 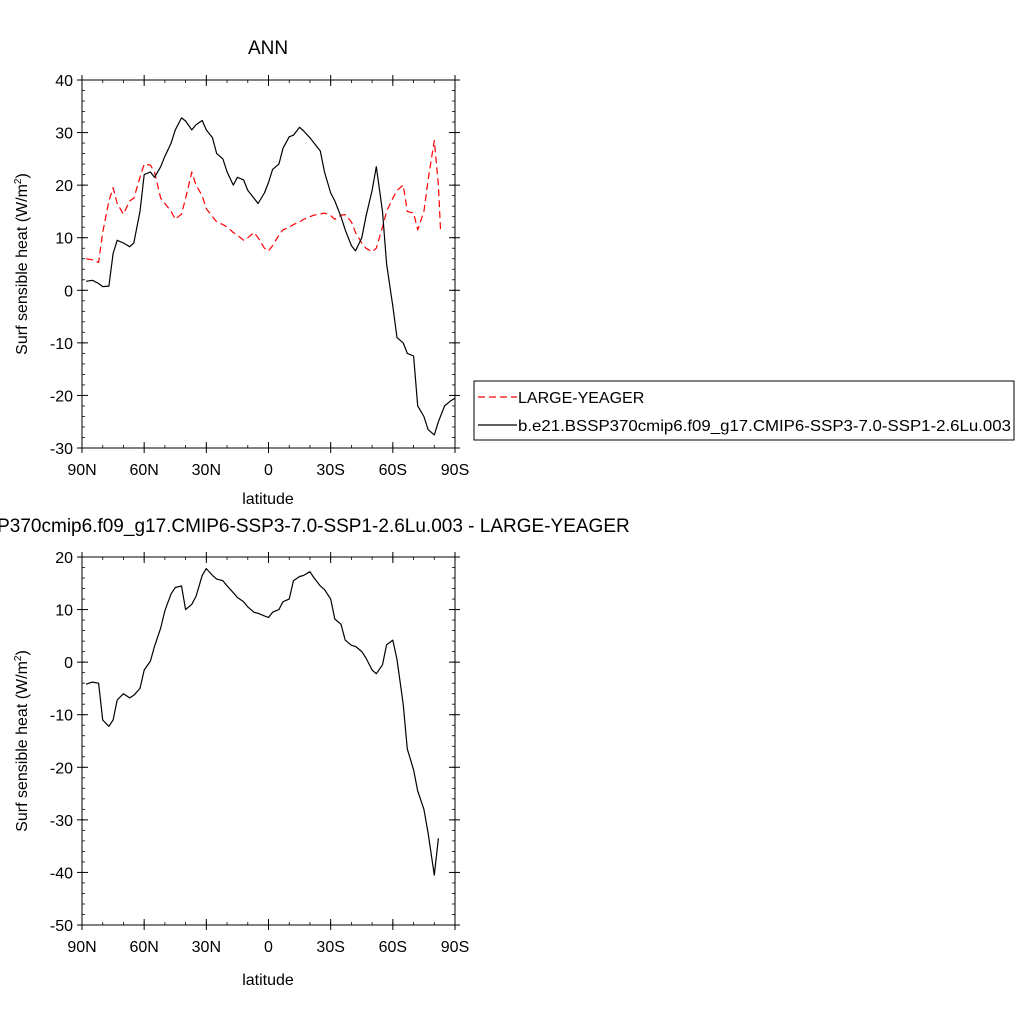 What do you see at coordinates (22, 175) in the screenshot?
I see `y-axis-label-top-close: )` at bounding box center [22, 175].